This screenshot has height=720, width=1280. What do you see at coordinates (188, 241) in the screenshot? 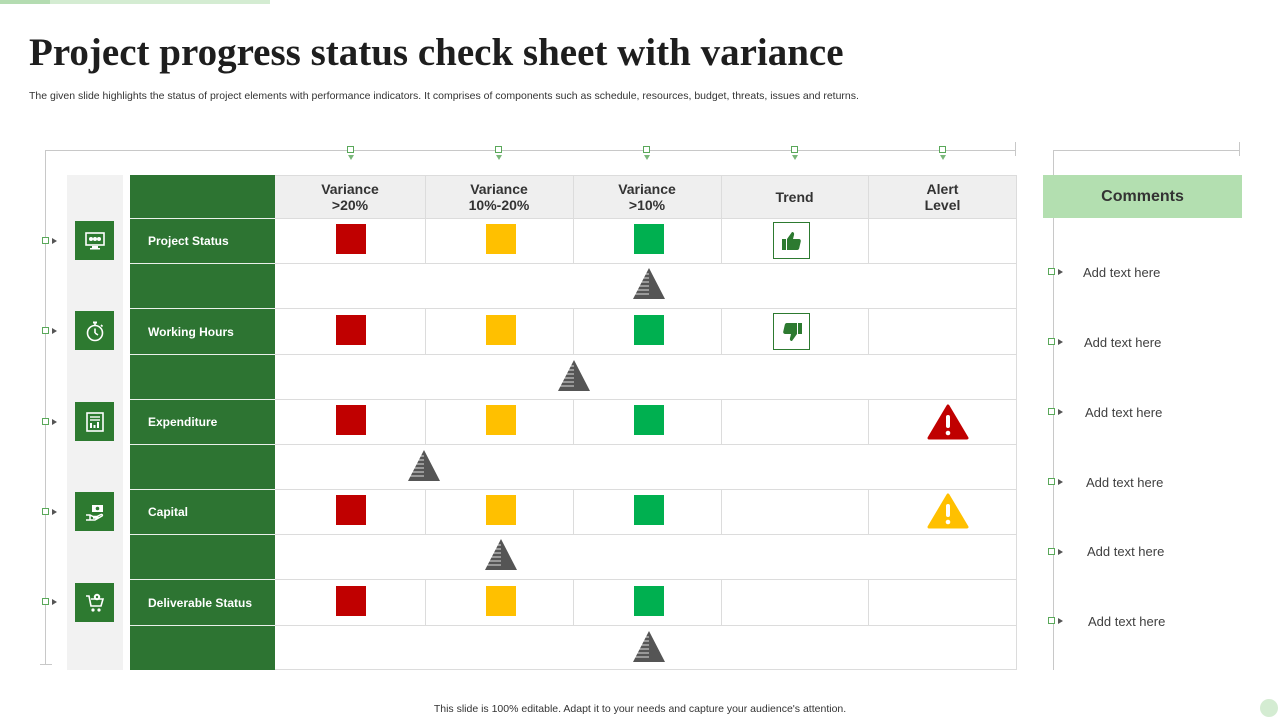
I see `row-label-project-status: Project Status` at bounding box center [188, 241].